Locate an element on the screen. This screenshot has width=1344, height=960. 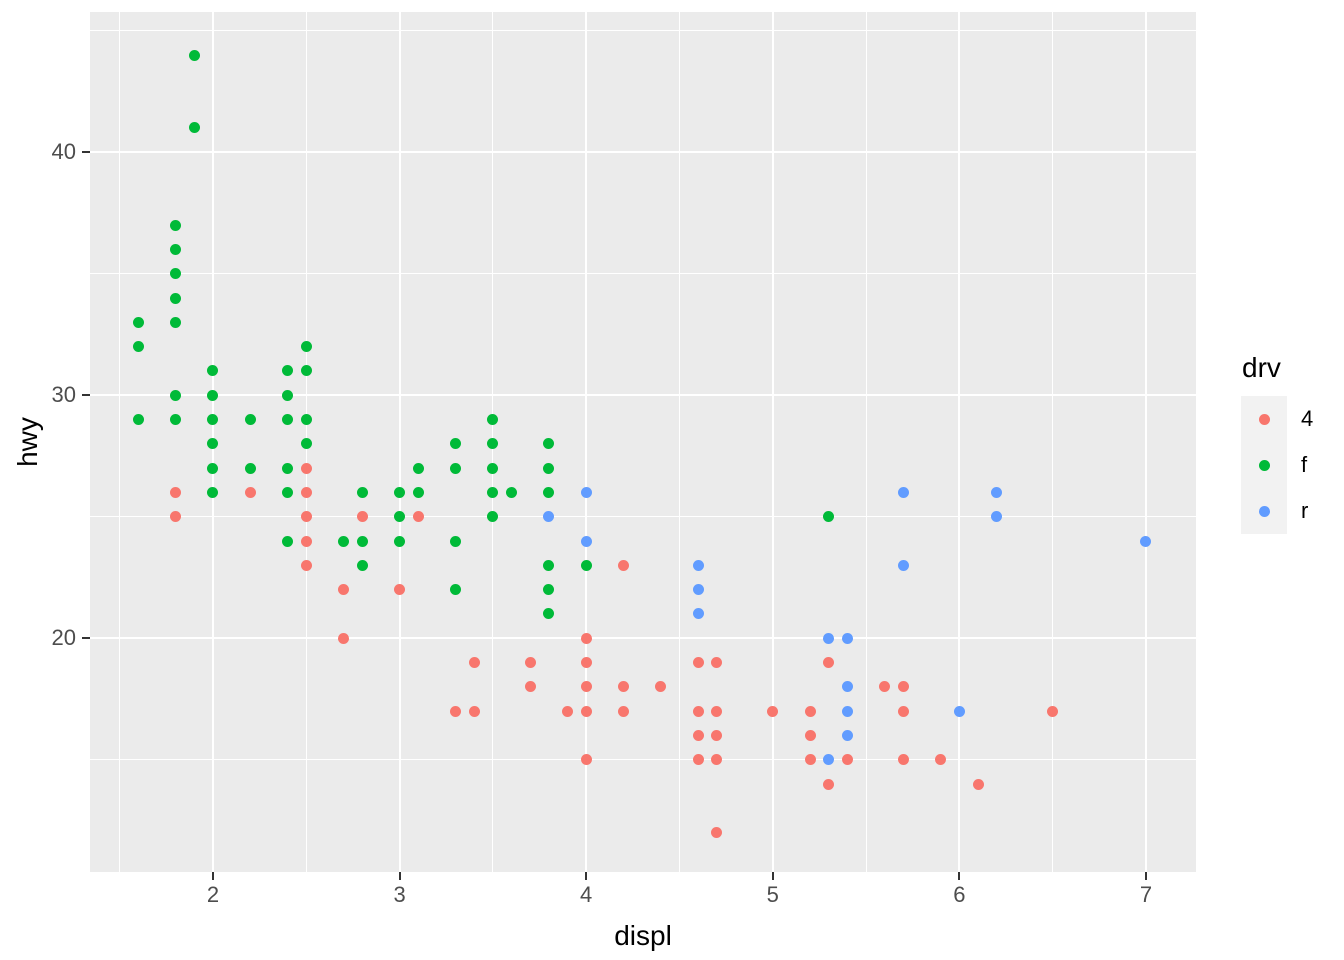
legend-entry-label: 4 is located at coordinates (1307, 418).